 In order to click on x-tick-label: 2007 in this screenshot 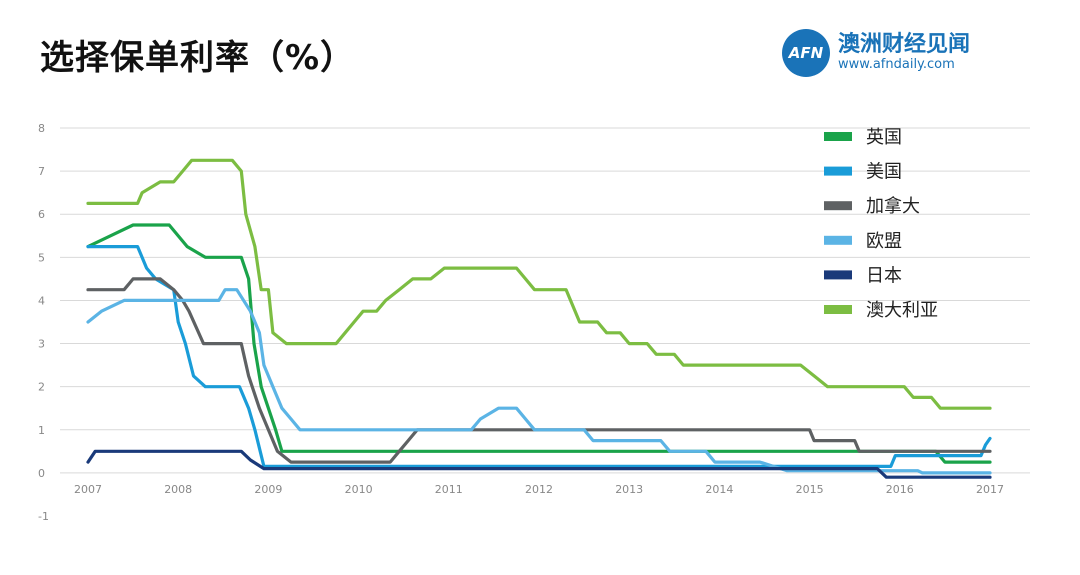, I will do `click(88, 489)`.